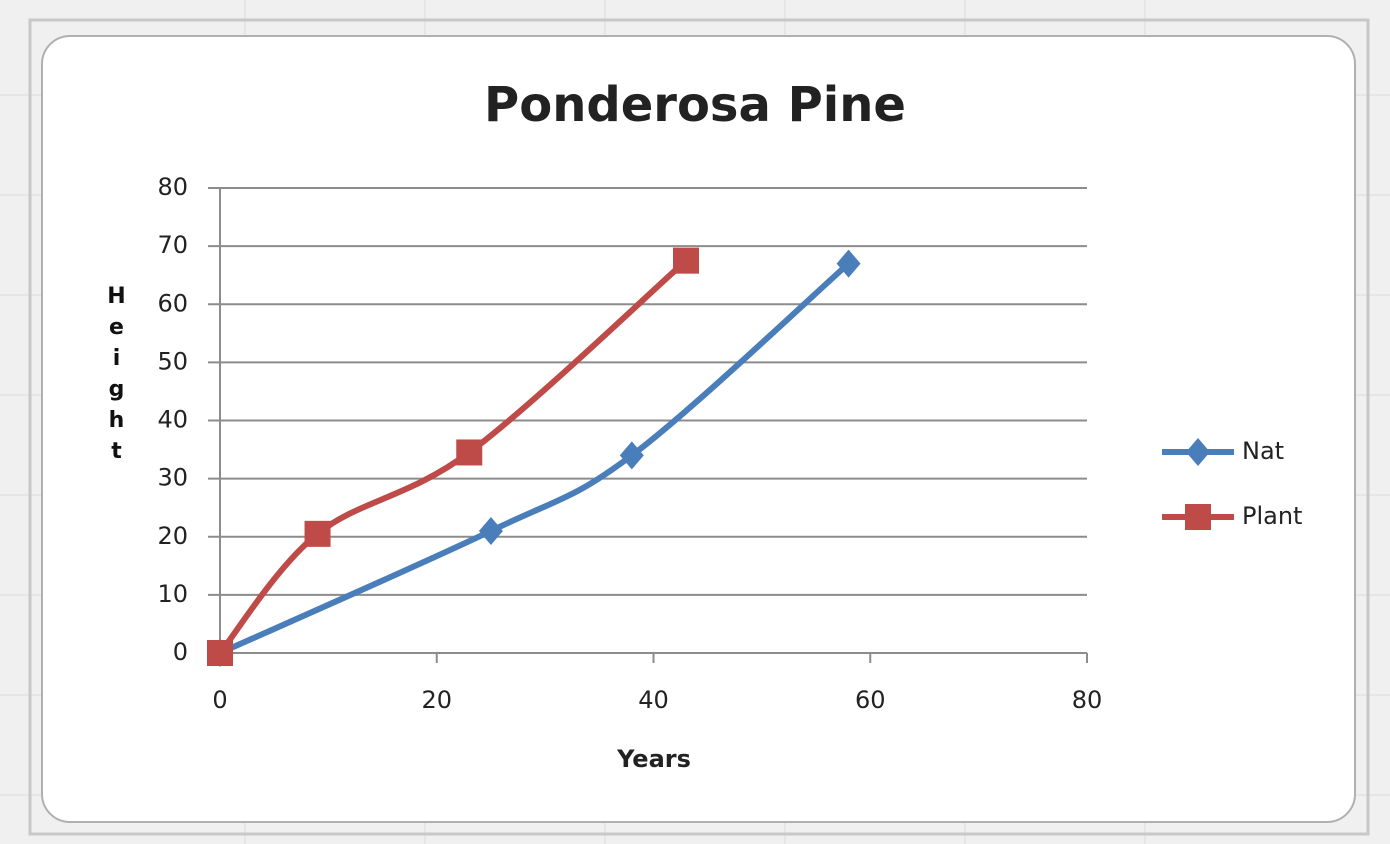 The image size is (1390, 844). What do you see at coordinates (436, 700) in the screenshot?
I see `x-tick-label: 20` at bounding box center [436, 700].